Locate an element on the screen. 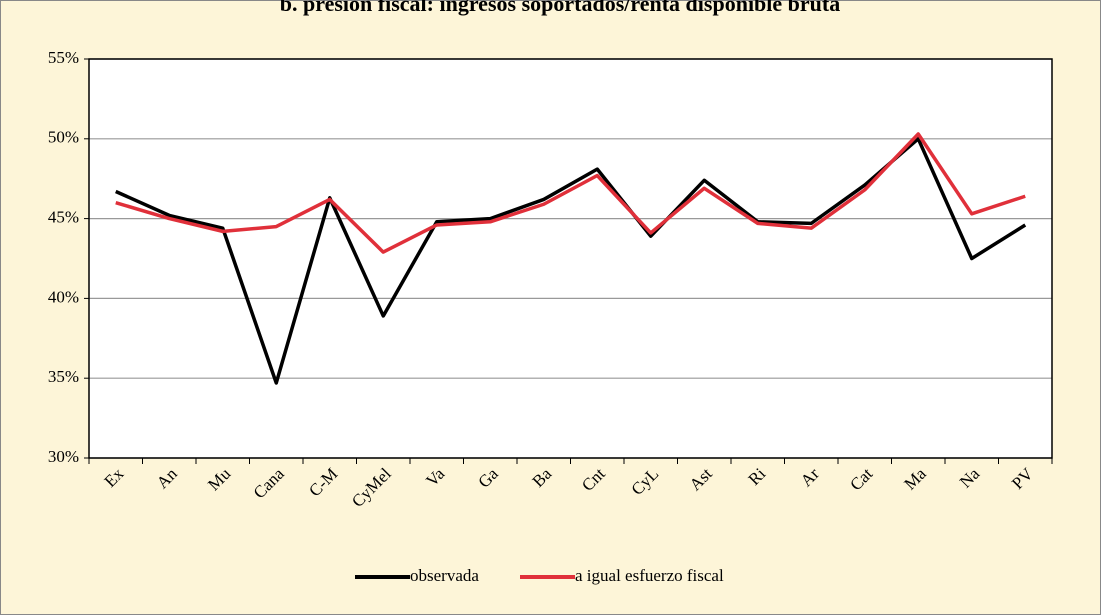 The height and width of the screenshot is (615, 1101). legend-label: observada is located at coordinates (444, 575).